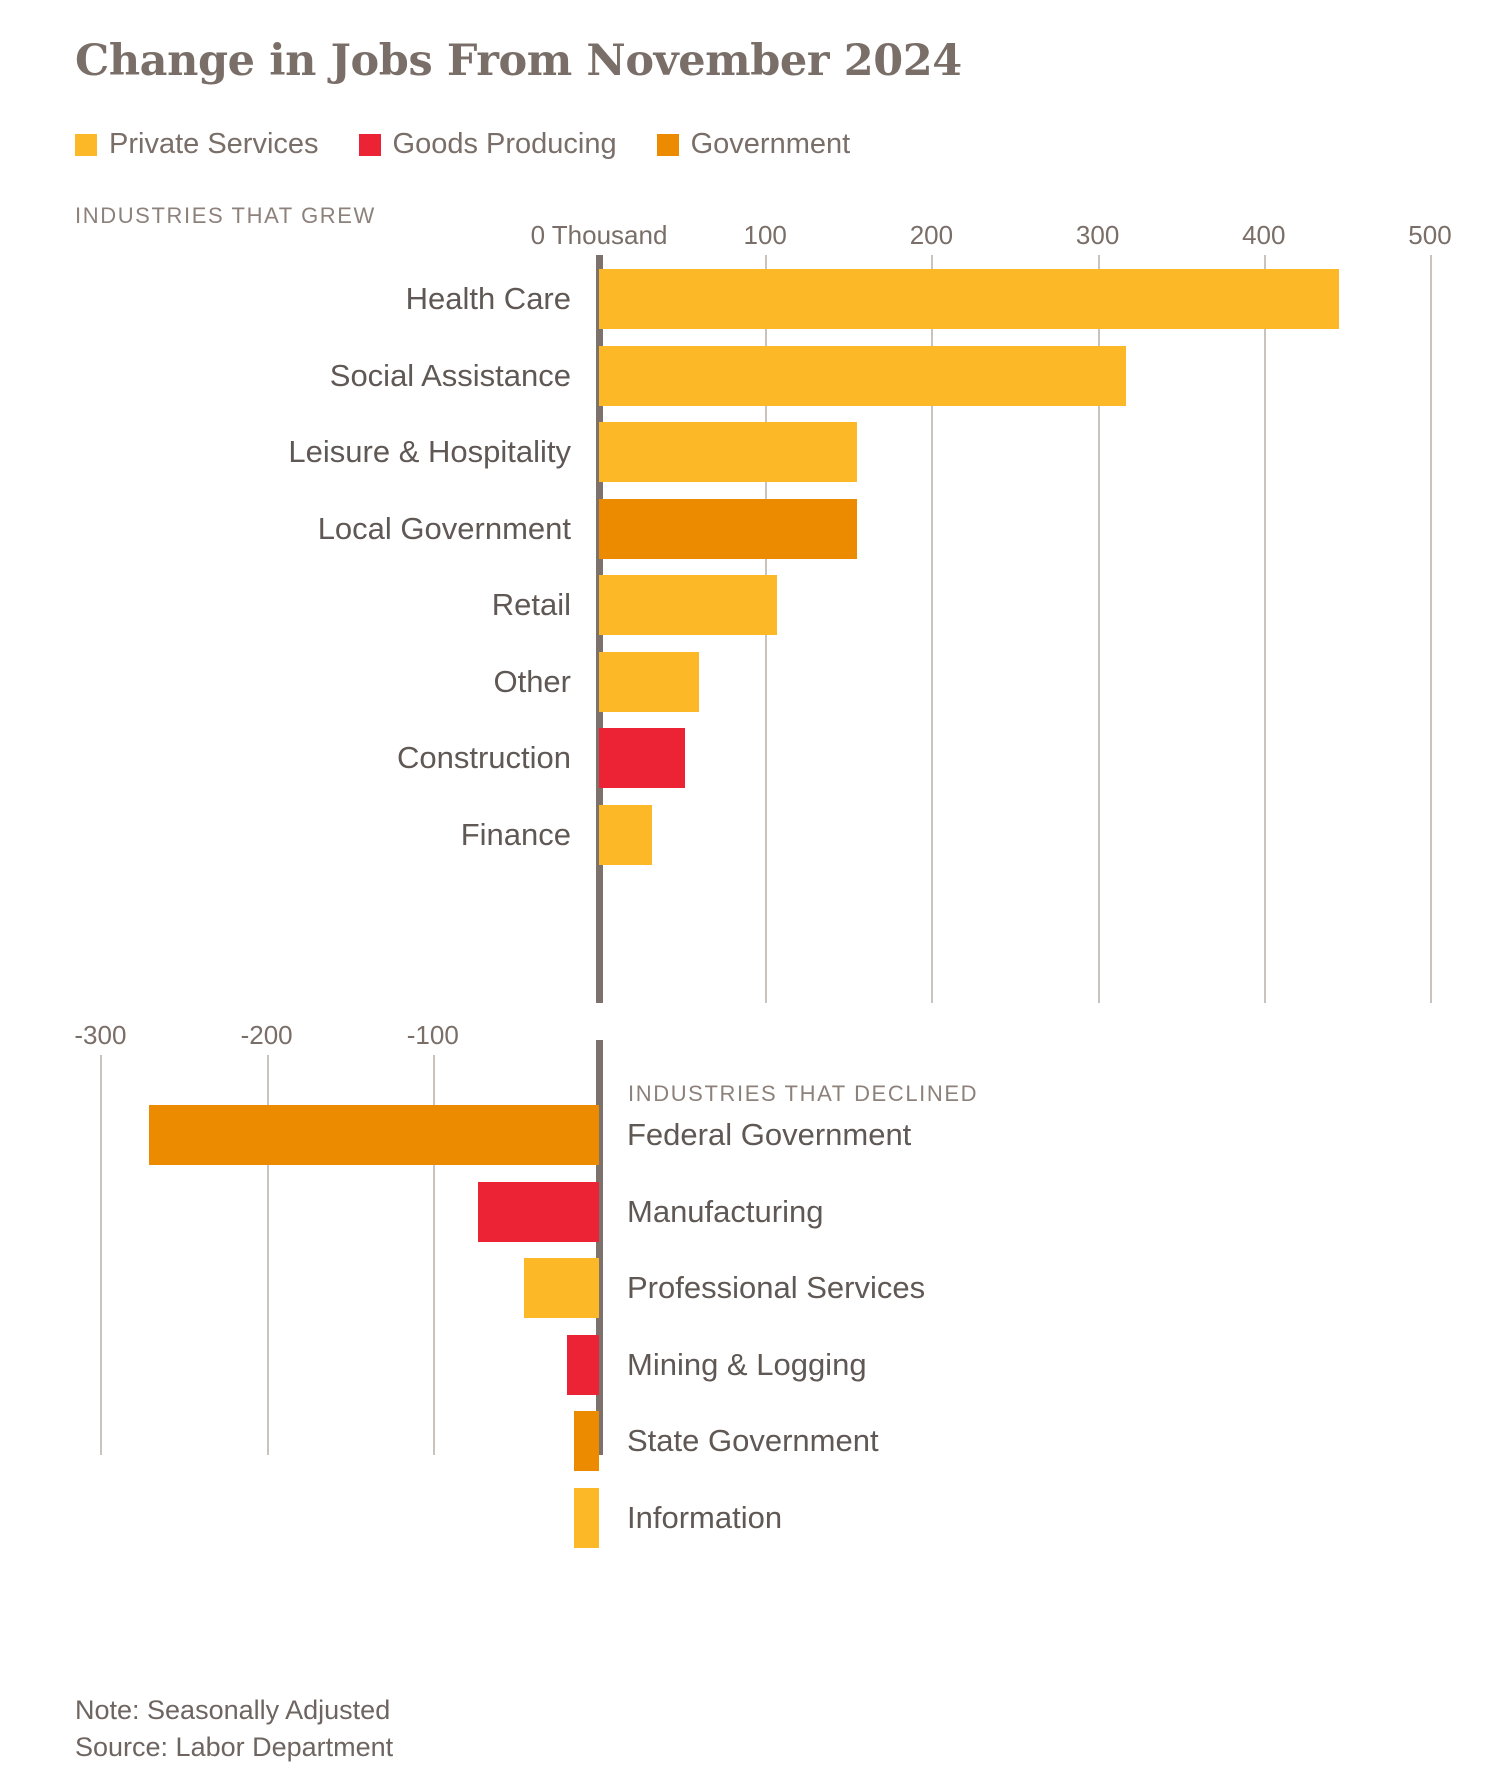  I want to click on category-label: State Government, so click(753, 1440).